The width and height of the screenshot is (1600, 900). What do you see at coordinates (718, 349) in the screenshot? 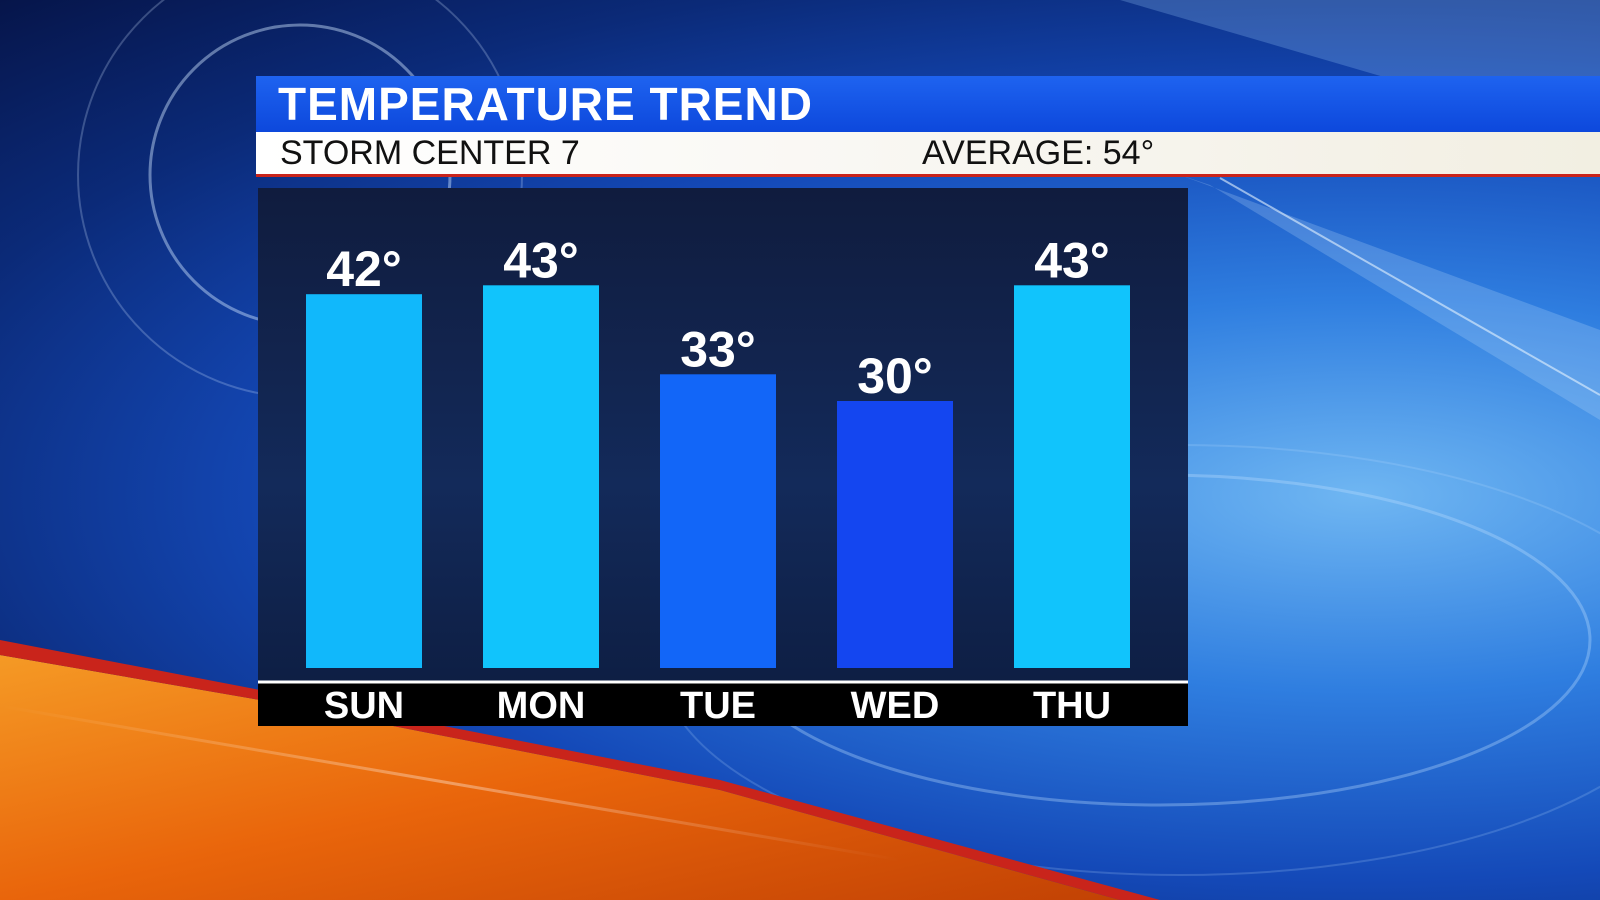
I see `value-label-tue: 33°` at bounding box center [718, 349].